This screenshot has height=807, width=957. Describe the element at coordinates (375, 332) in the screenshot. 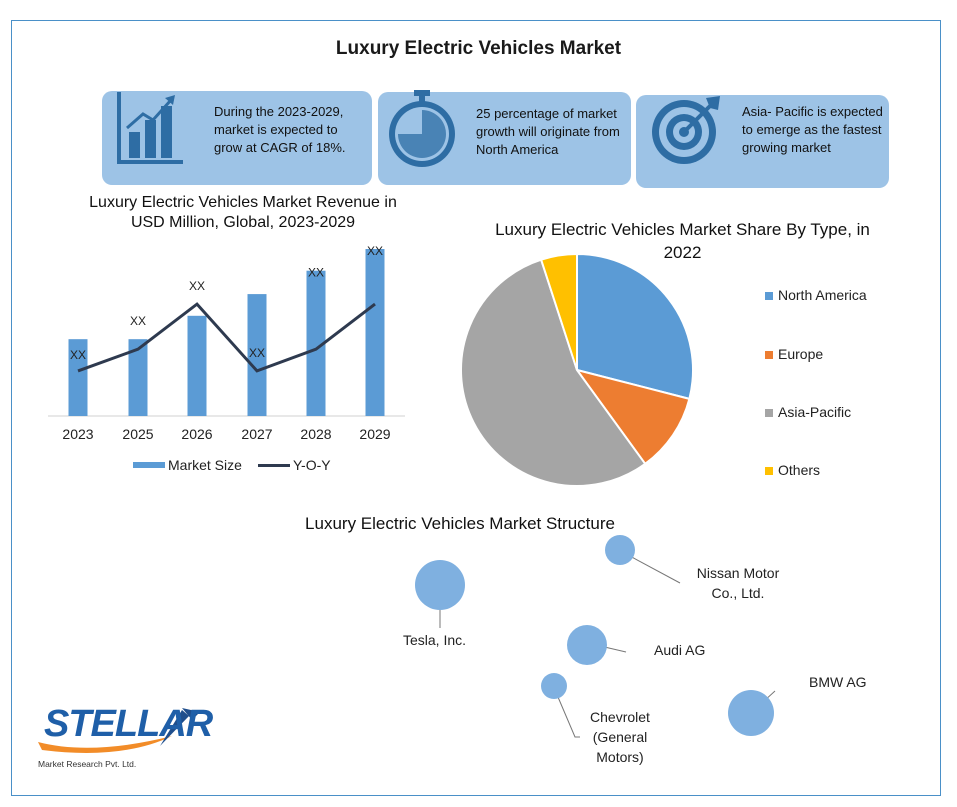

I see `bar-2029` at that location.